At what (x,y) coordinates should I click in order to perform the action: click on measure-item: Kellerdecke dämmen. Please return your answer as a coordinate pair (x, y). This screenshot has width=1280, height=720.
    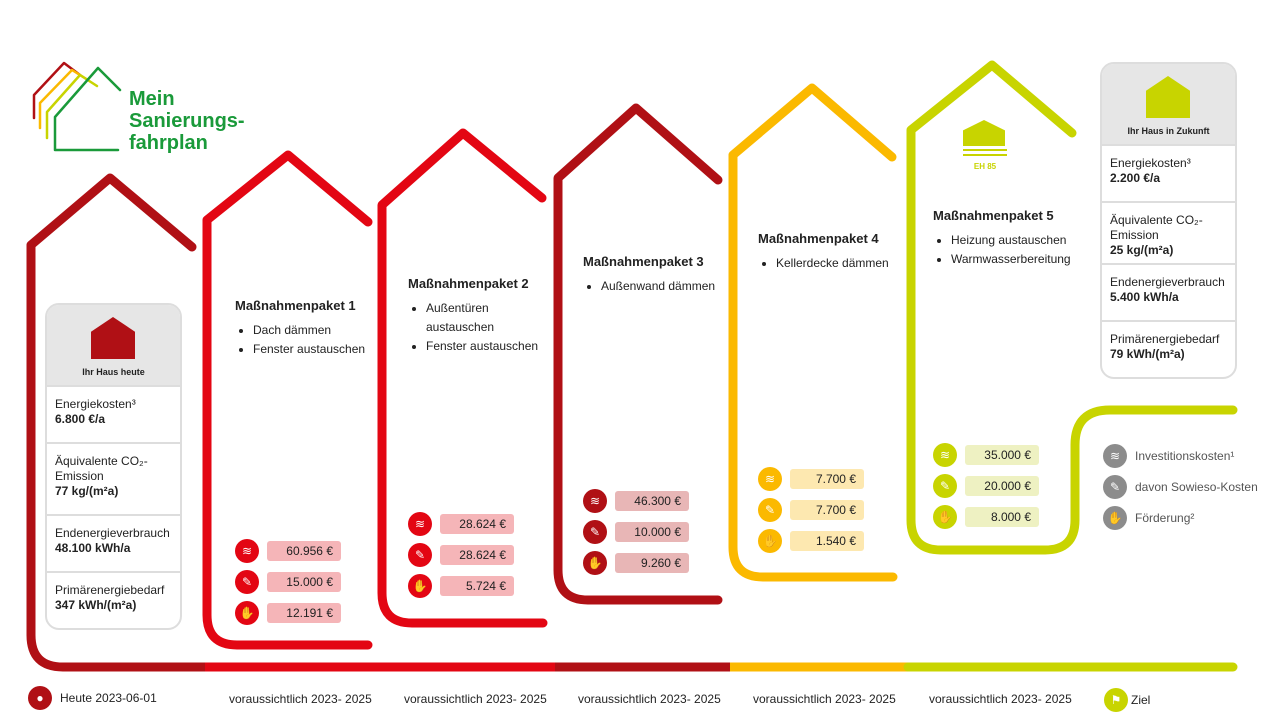
    Looking at the image, I should click on (842, 263).